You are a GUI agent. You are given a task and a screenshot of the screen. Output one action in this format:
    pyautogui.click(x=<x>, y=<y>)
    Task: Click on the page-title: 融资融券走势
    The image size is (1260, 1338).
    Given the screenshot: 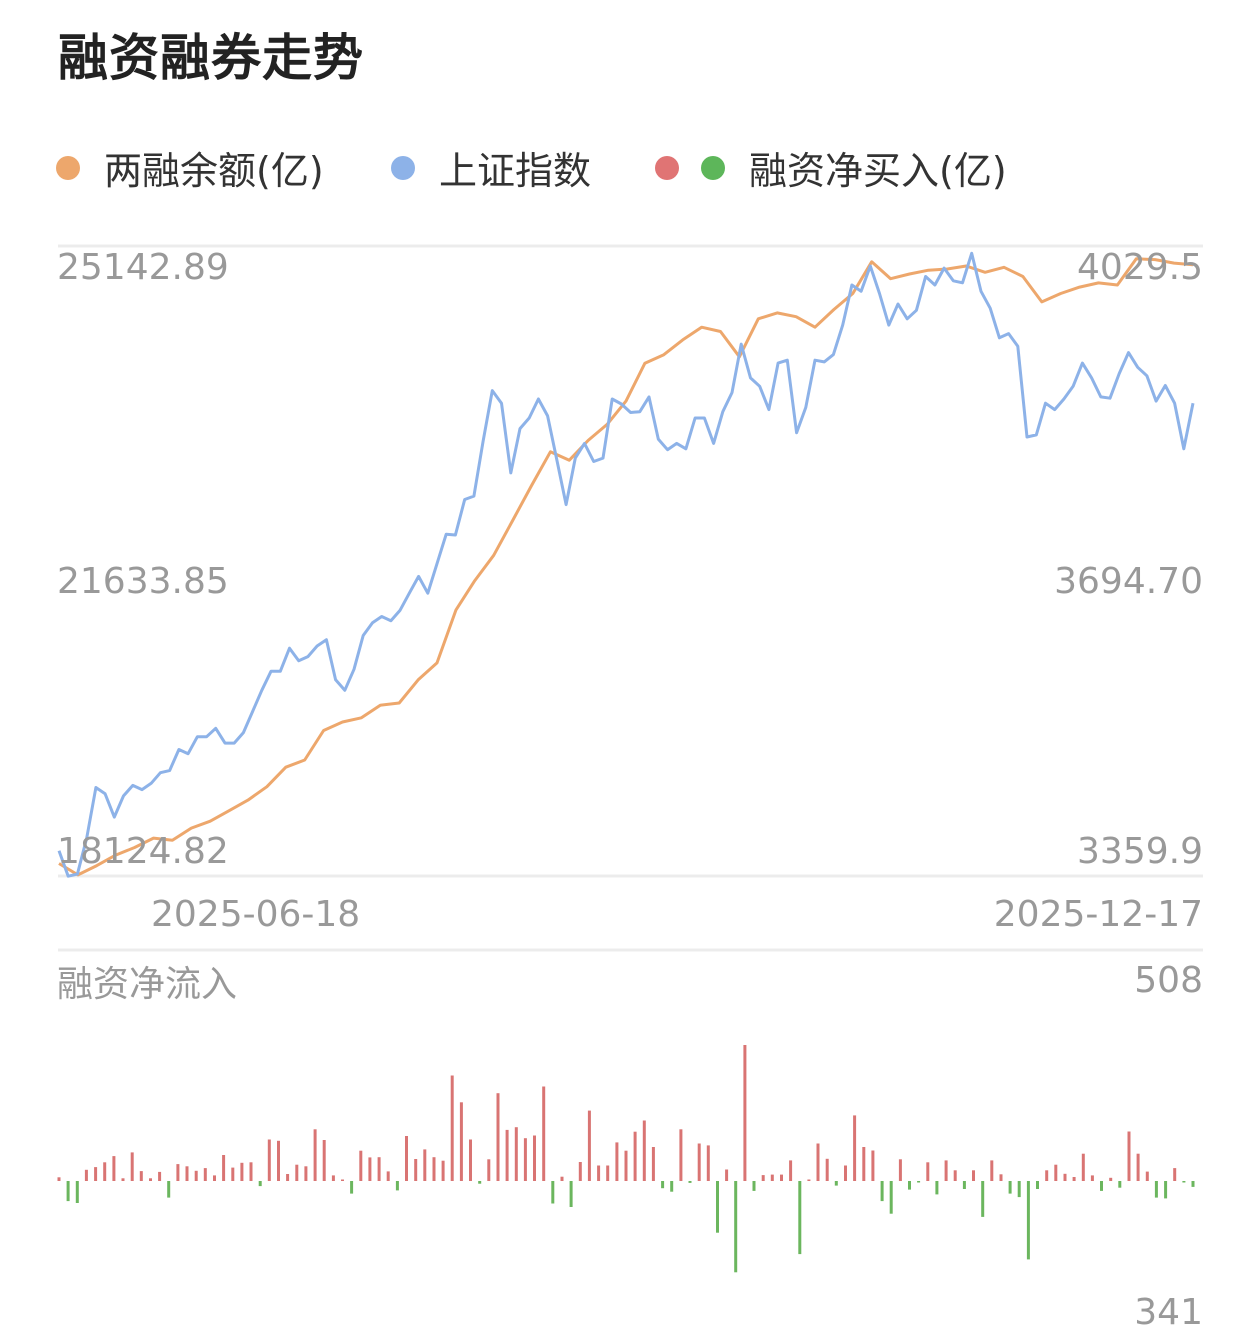 What is the action you would take?
    pyautogui.click(x=211, y=58)
    